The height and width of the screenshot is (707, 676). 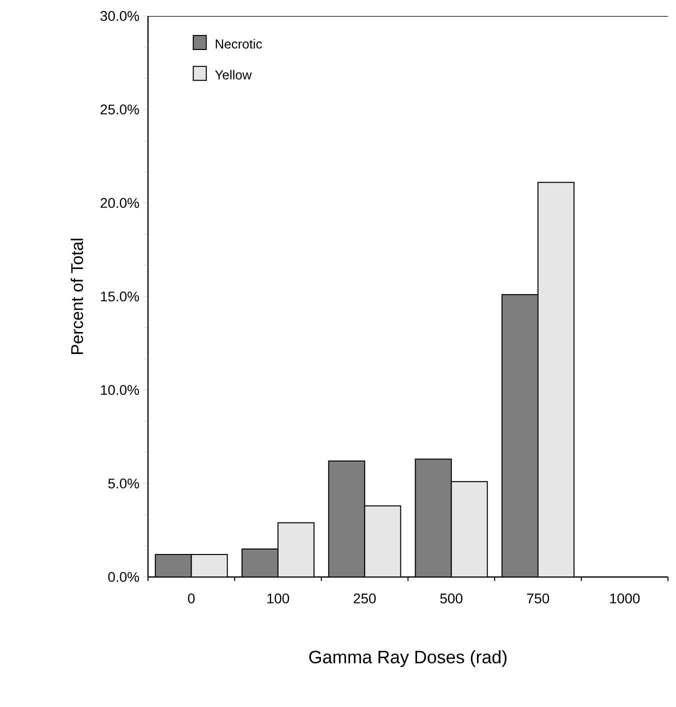 I want to click on legend-label: Necrotic, so click(x=239, y=44).